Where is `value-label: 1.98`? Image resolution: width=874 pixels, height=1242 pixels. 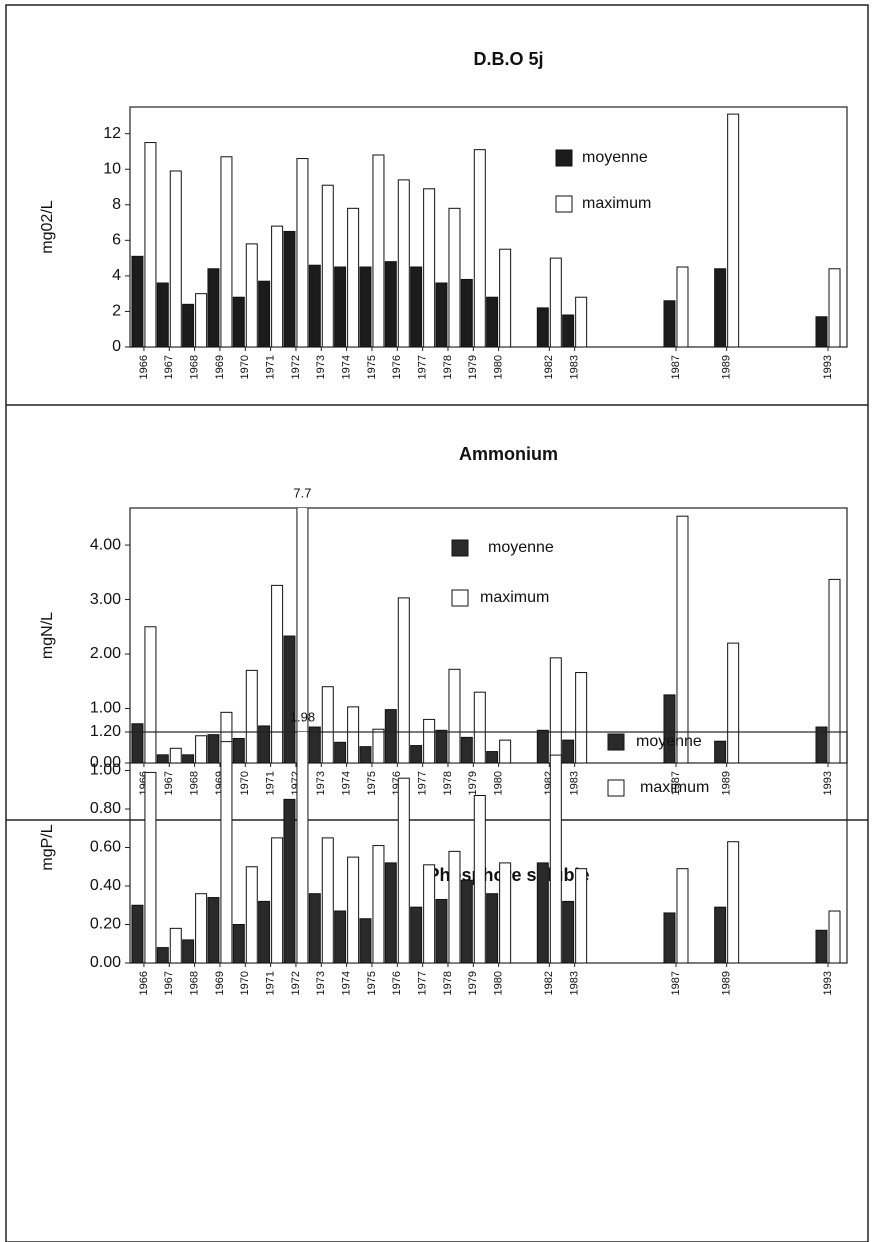 value-label: 1.98 is located at coordinates (302, 716).